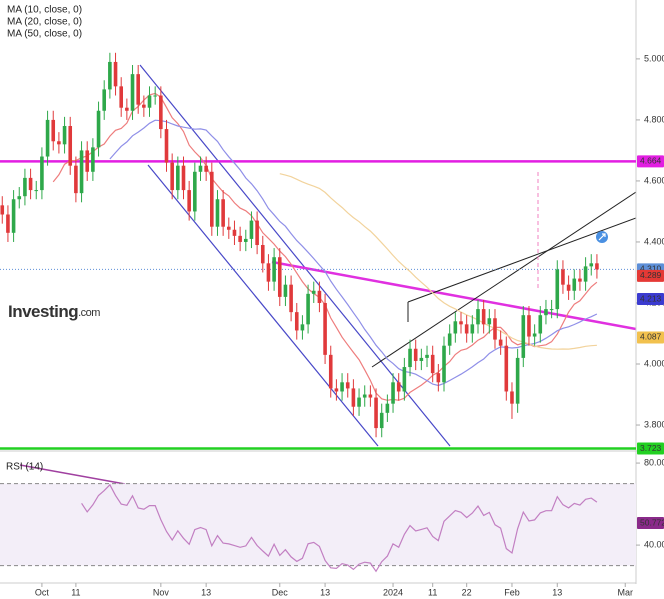 The image size is (664, 599). Describe the element at coordinates (654, 119) in the screenshot. I see `y-tick-label: 4.800` at that location.